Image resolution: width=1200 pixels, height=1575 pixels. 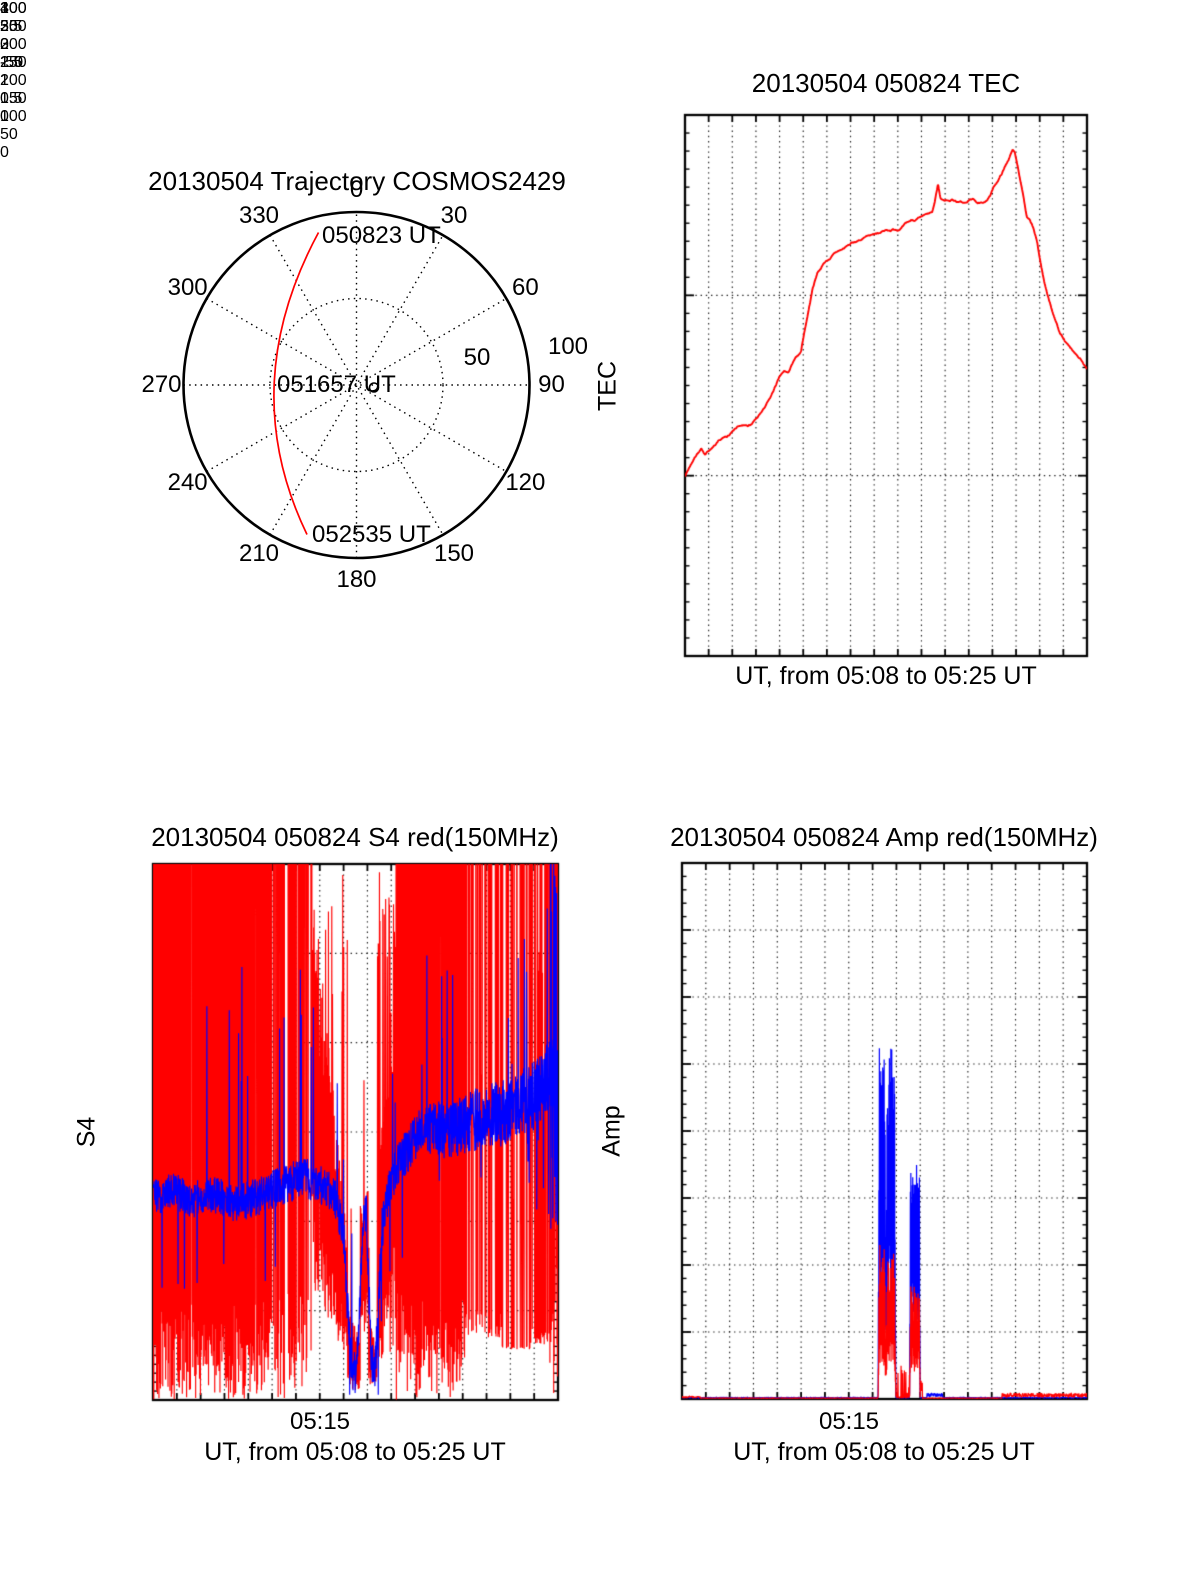 I want to click on trajectory-mid-time: 051657 UT, so click(x=336, y=384).